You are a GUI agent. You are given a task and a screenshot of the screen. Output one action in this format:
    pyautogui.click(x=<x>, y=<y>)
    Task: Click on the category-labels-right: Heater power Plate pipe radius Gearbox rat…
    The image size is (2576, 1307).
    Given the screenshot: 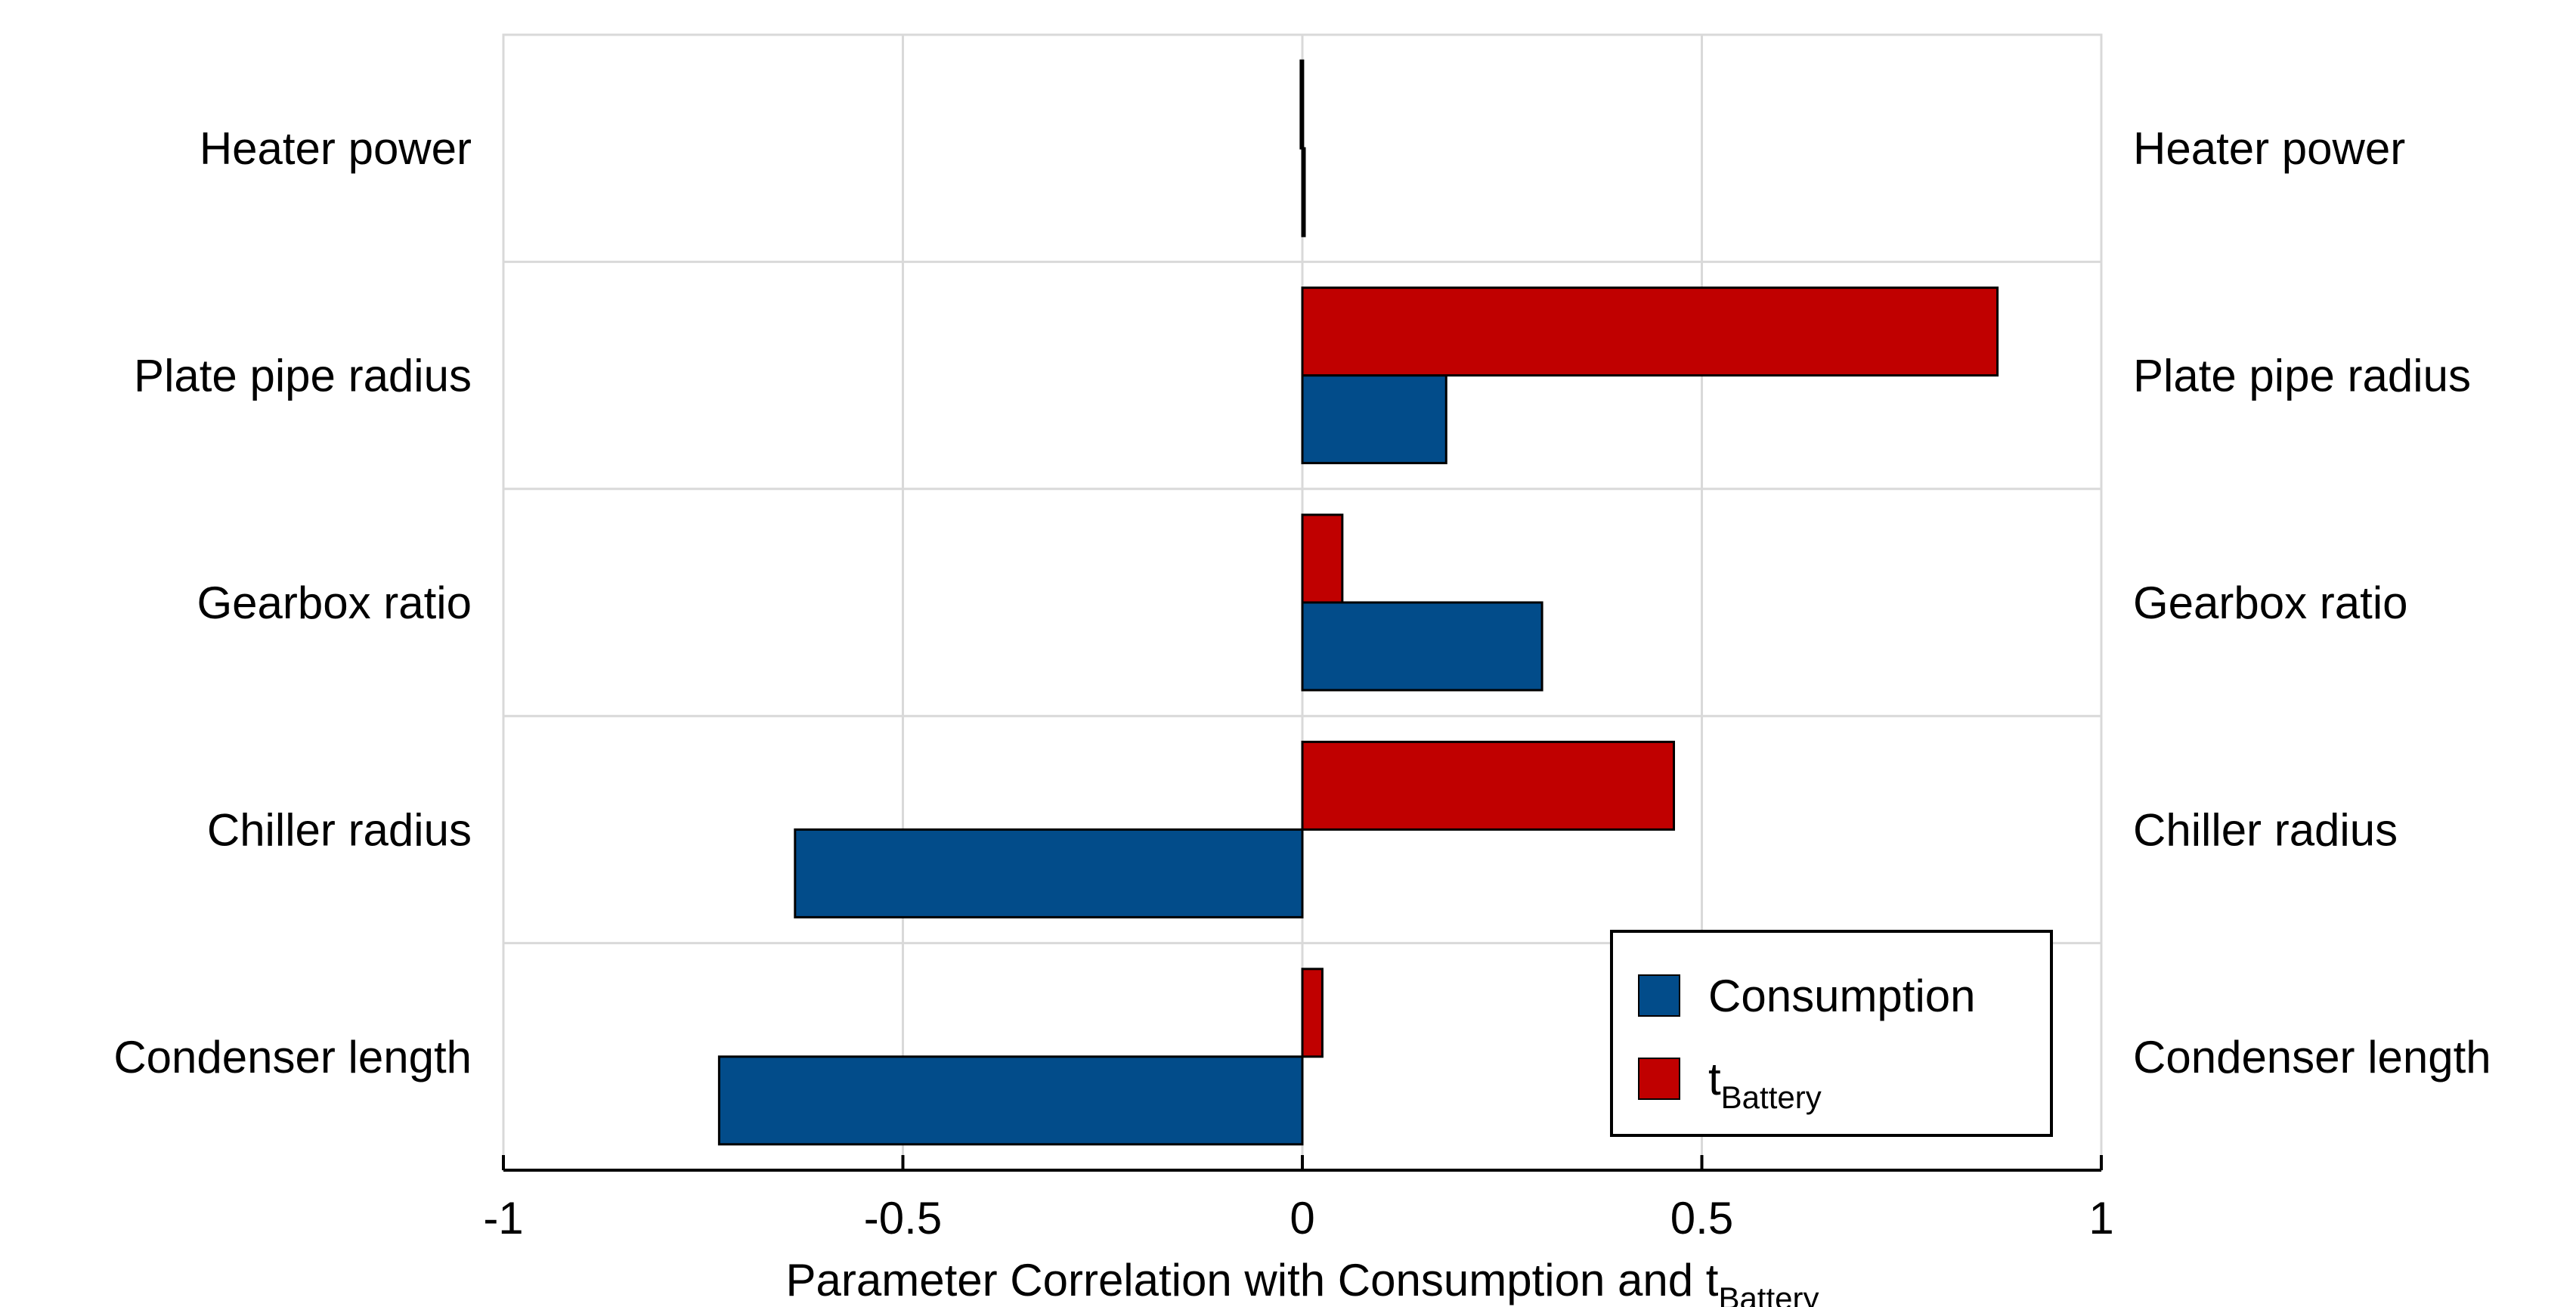 What is the action you would take?
    pyautogui.click(x=2312, y=602)
    